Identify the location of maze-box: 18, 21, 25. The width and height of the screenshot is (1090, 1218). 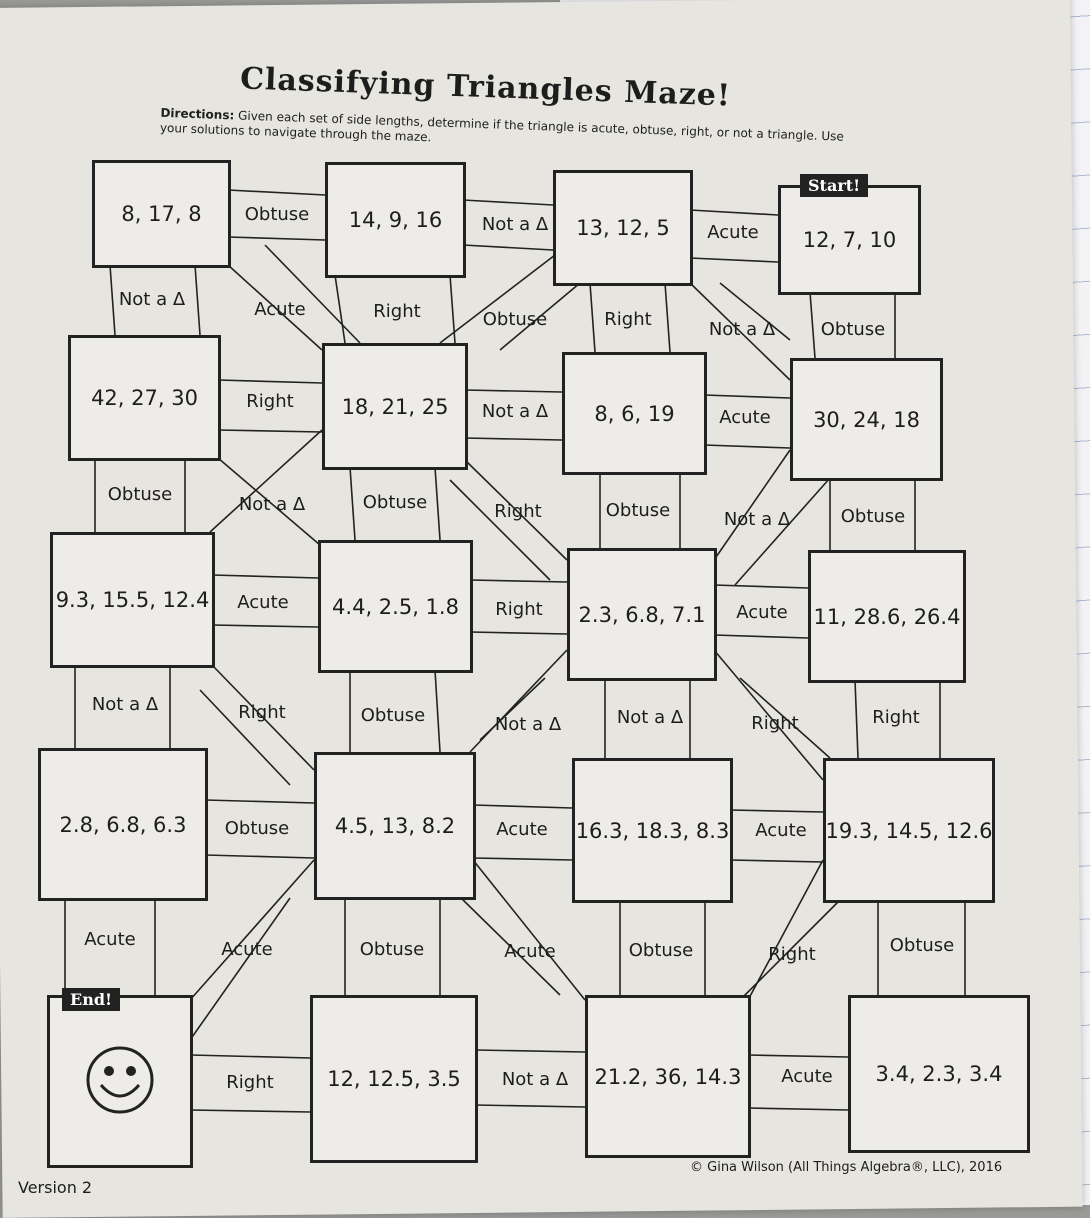
(395, 406).